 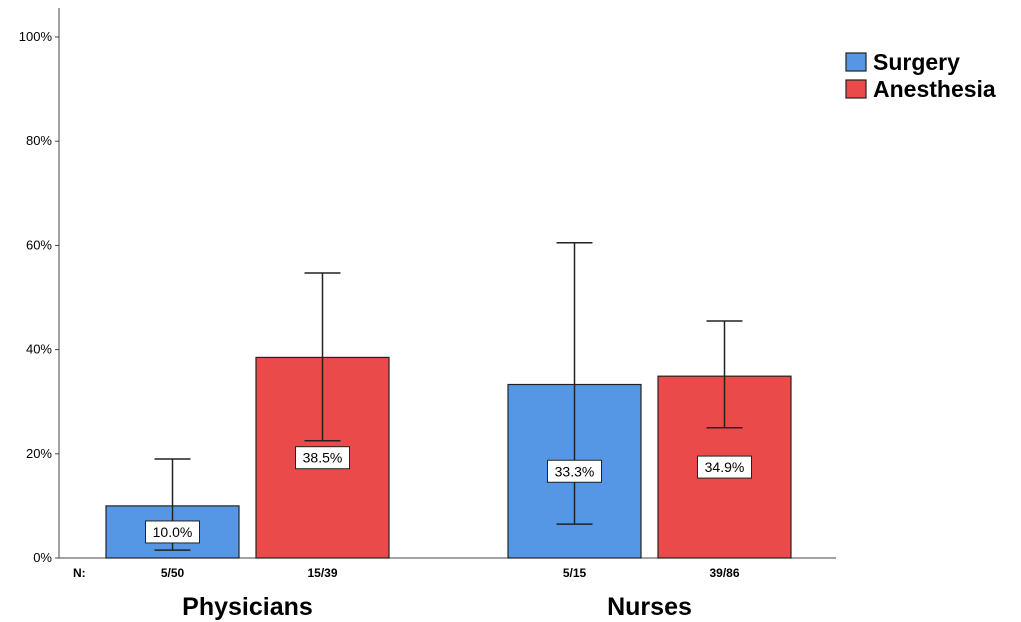 I want to click on y-tick-label: 60%, so click(x=39, y=244).